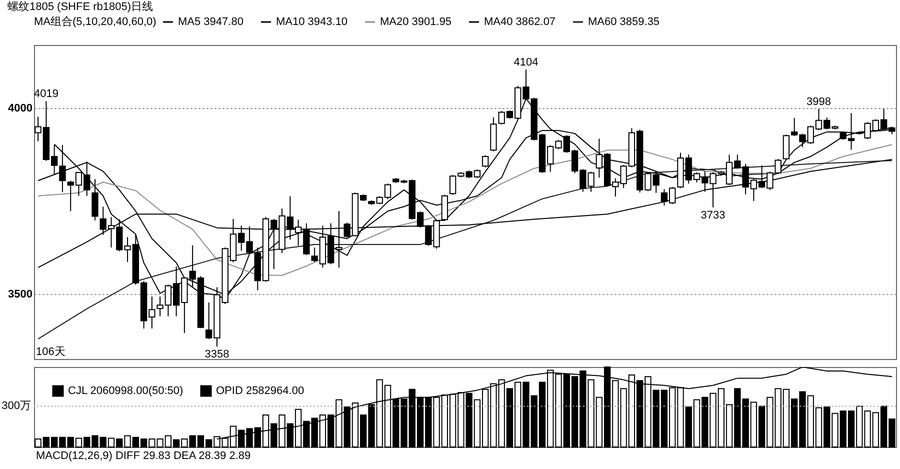 This screenshot has width=900, height=469. Describe the element at coordinates (143, 456) in the screenshot. I see `text: MACD(12,26,9) DIFF 29.83 DEA 28.39 2.89` at that location.